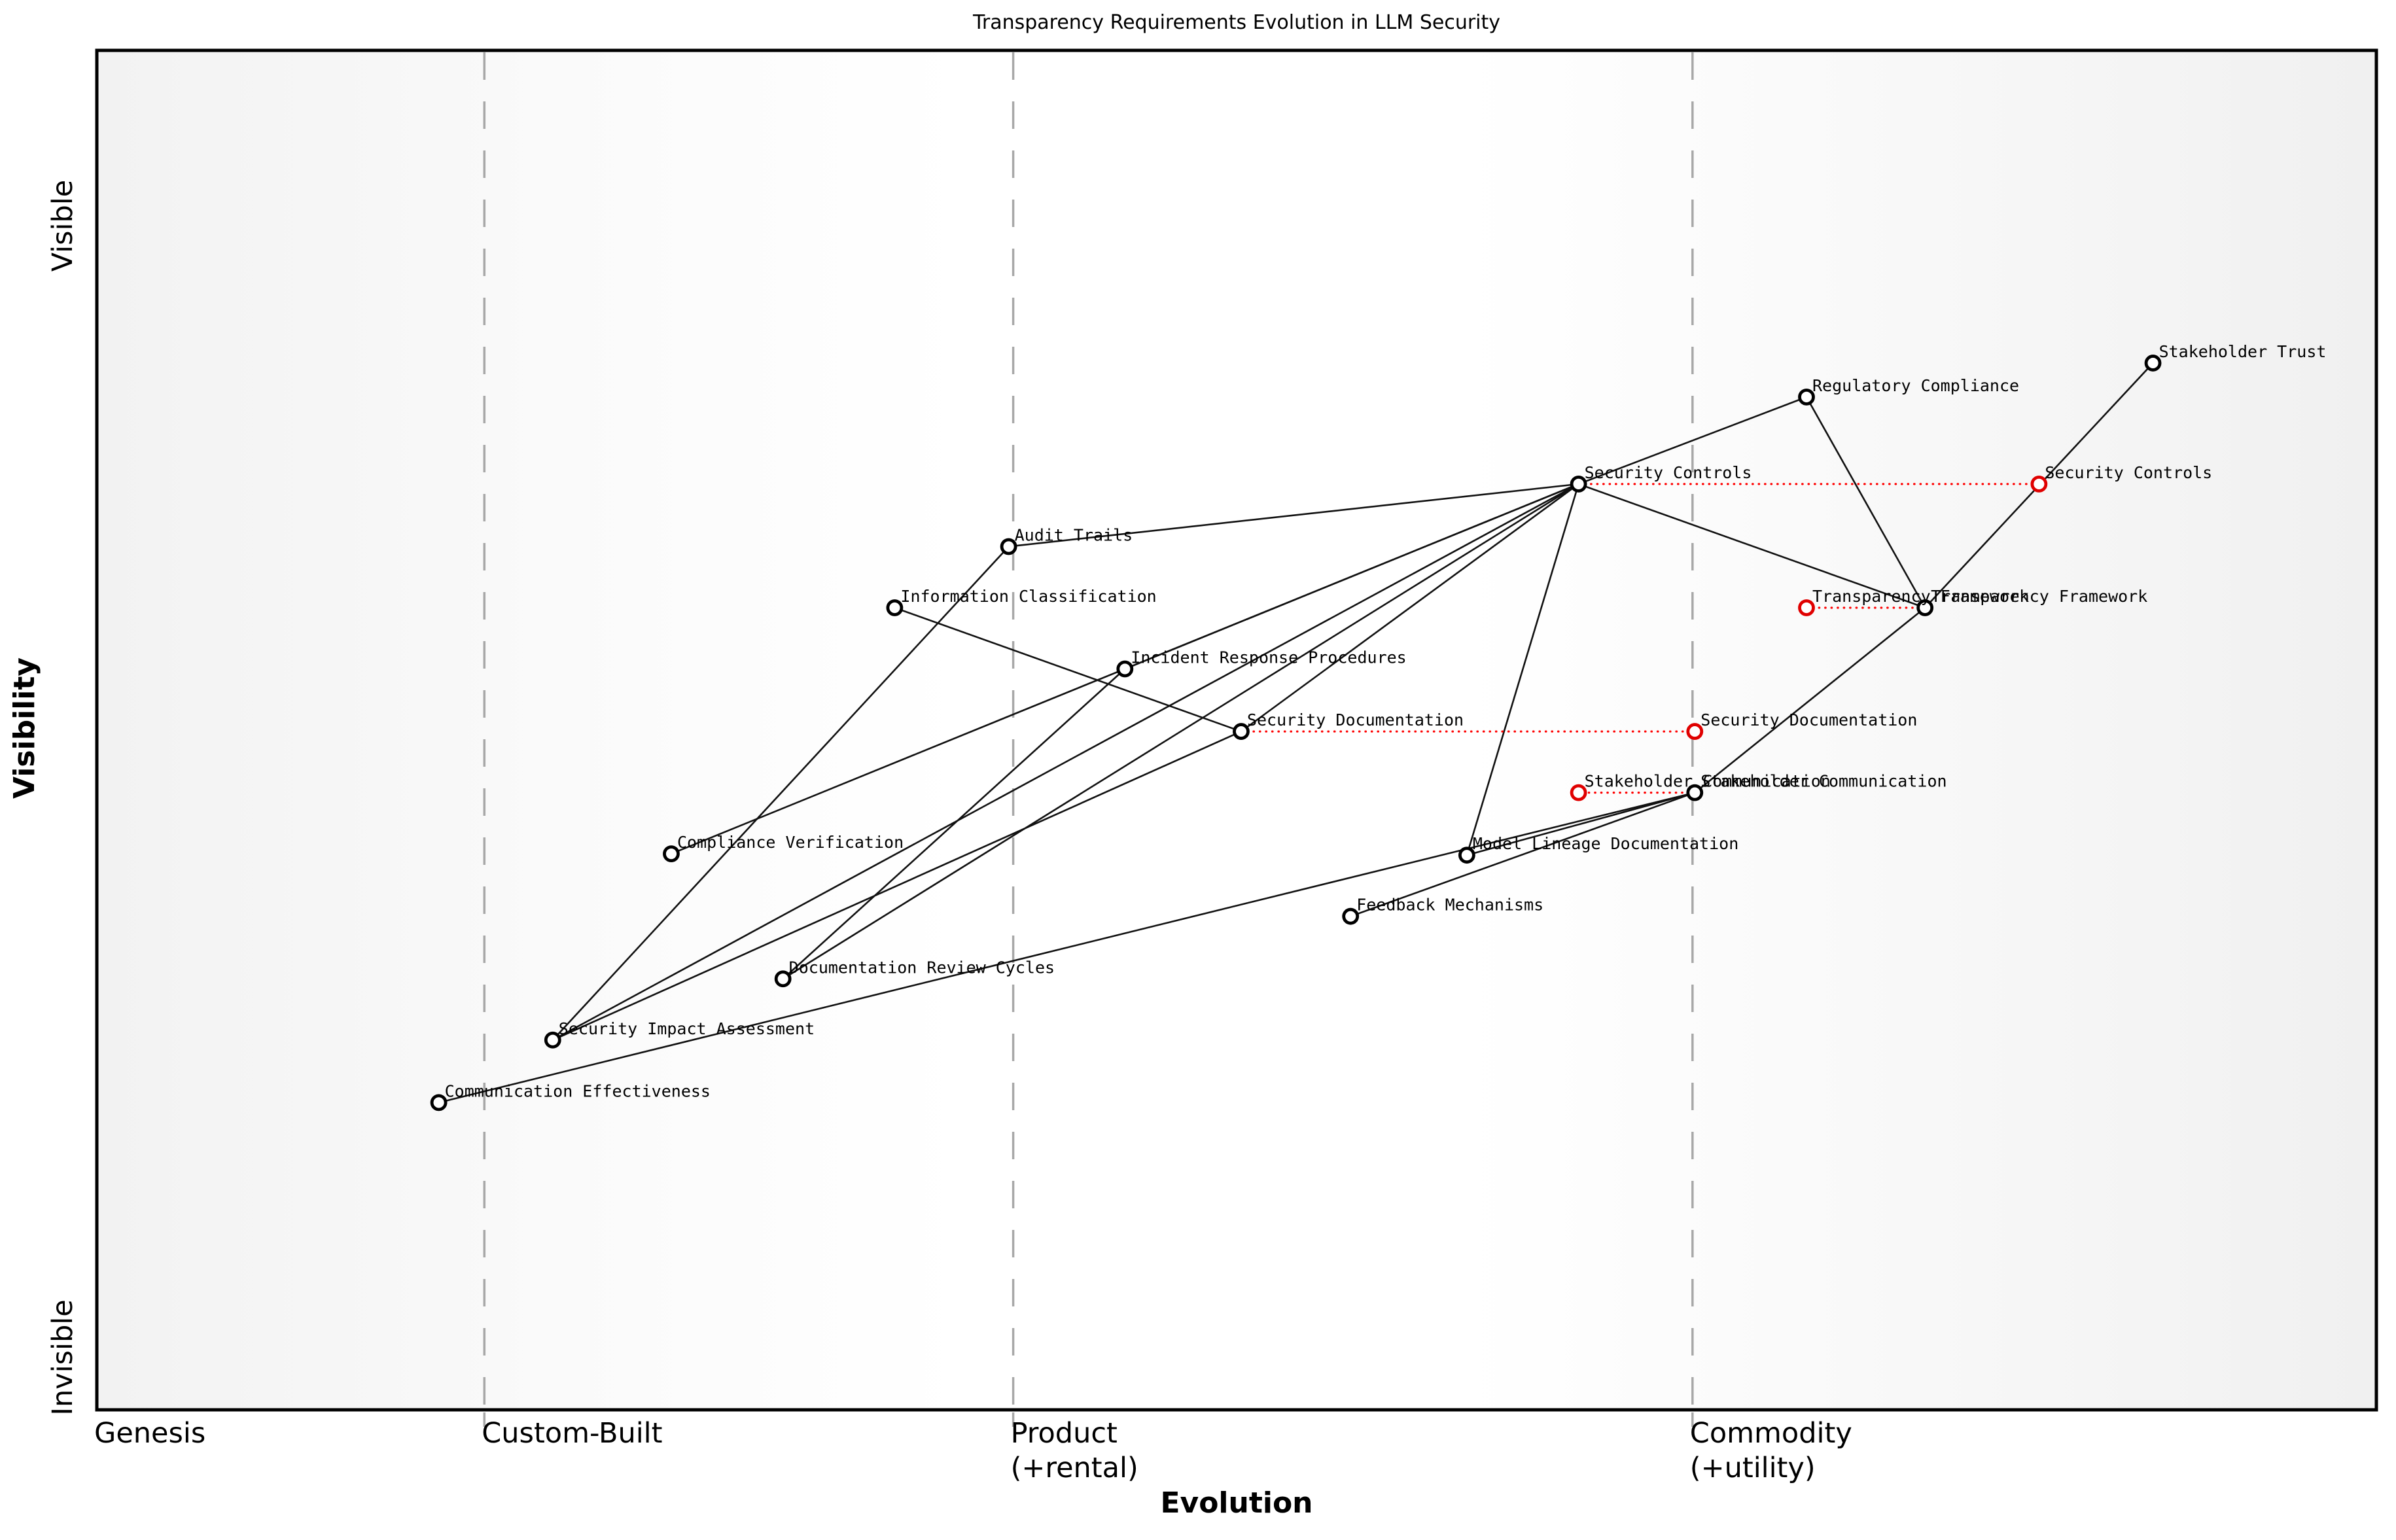 Image resolution: width=2396 pixels, height=1540 pixels. I want to click on x-tick-label: Custom-Built, so click(572, 1433).